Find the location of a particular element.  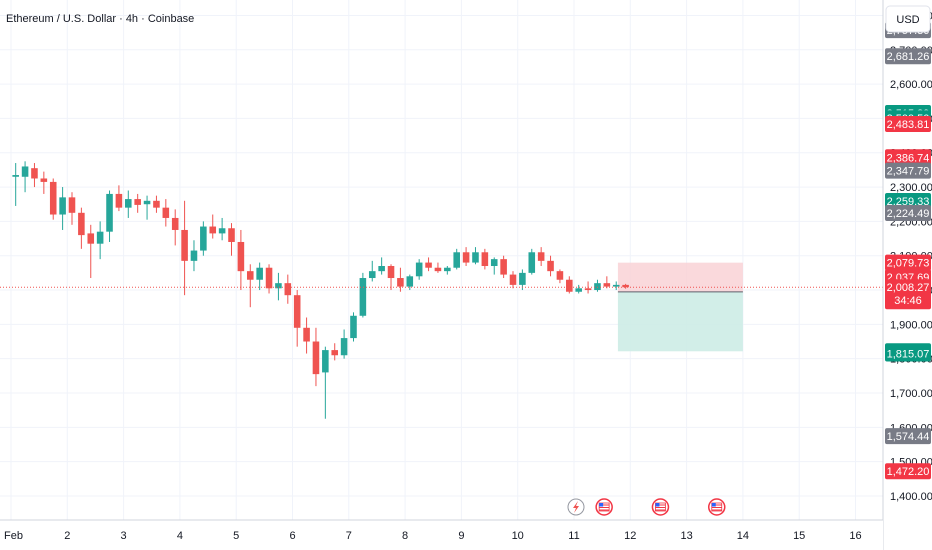

price-tag: 1,574.44 is located at coordinates (908, 436).